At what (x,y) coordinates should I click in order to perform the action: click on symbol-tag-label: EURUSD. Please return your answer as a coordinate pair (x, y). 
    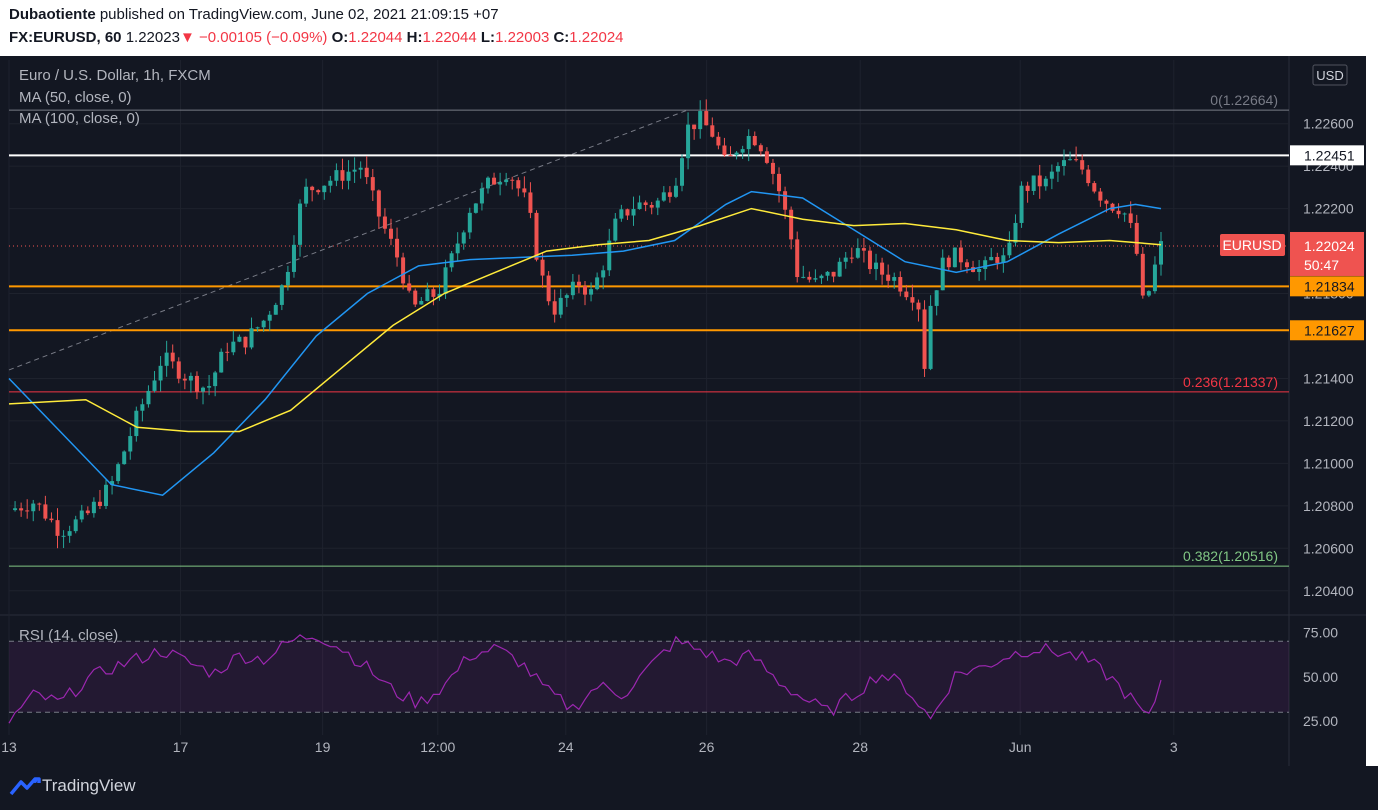
    Looking at the image, I should click on (1251, 245).